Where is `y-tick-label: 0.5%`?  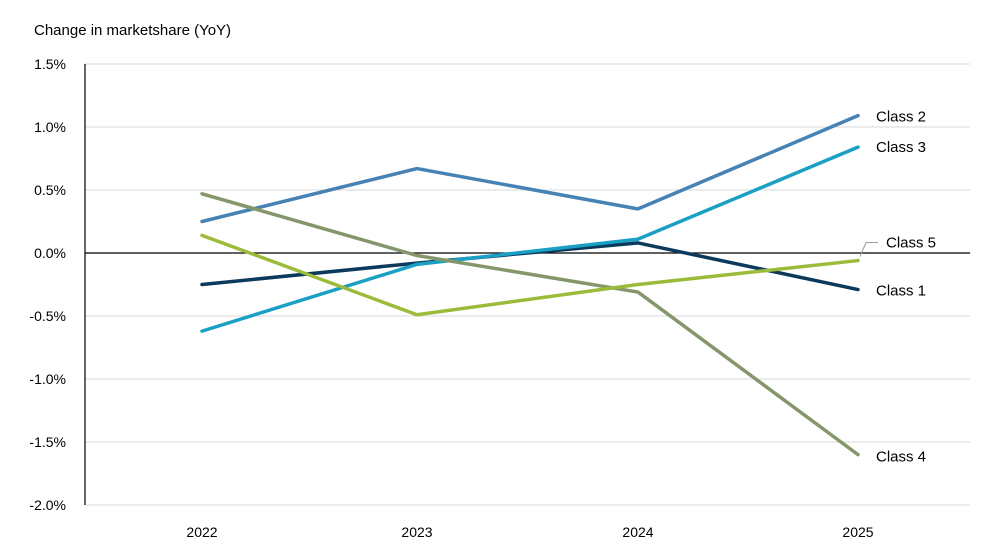 y-tick-label: 0.5% is located at coordinates (50, 190).